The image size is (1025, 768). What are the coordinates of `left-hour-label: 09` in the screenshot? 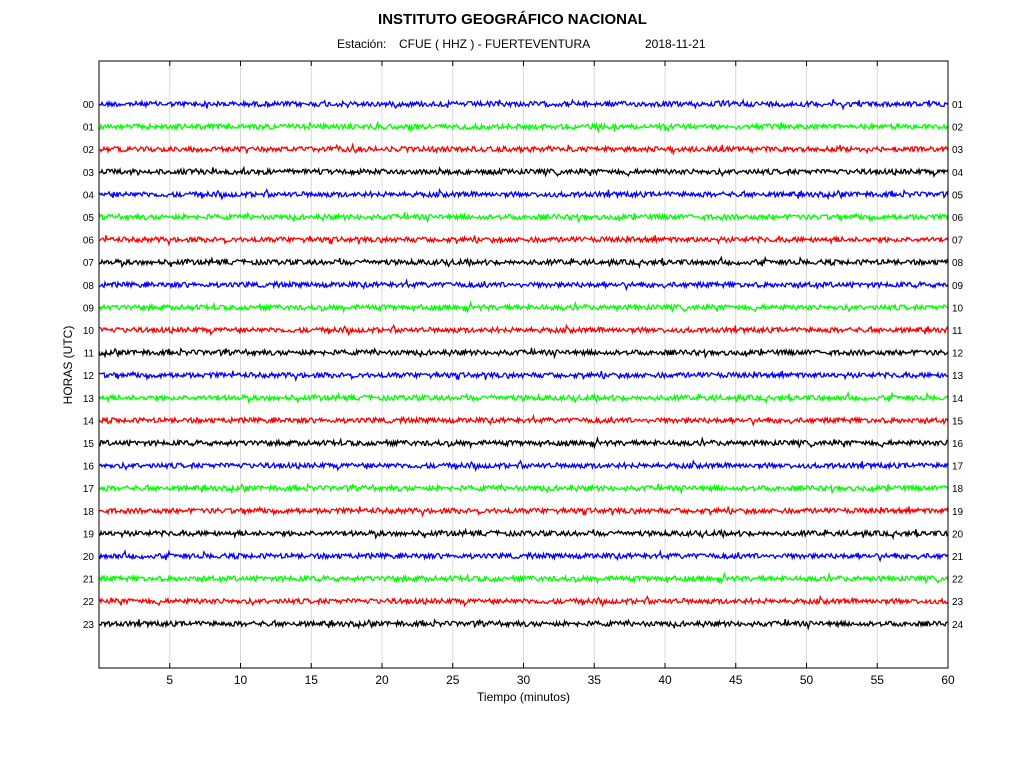 It's located at (89, 308).